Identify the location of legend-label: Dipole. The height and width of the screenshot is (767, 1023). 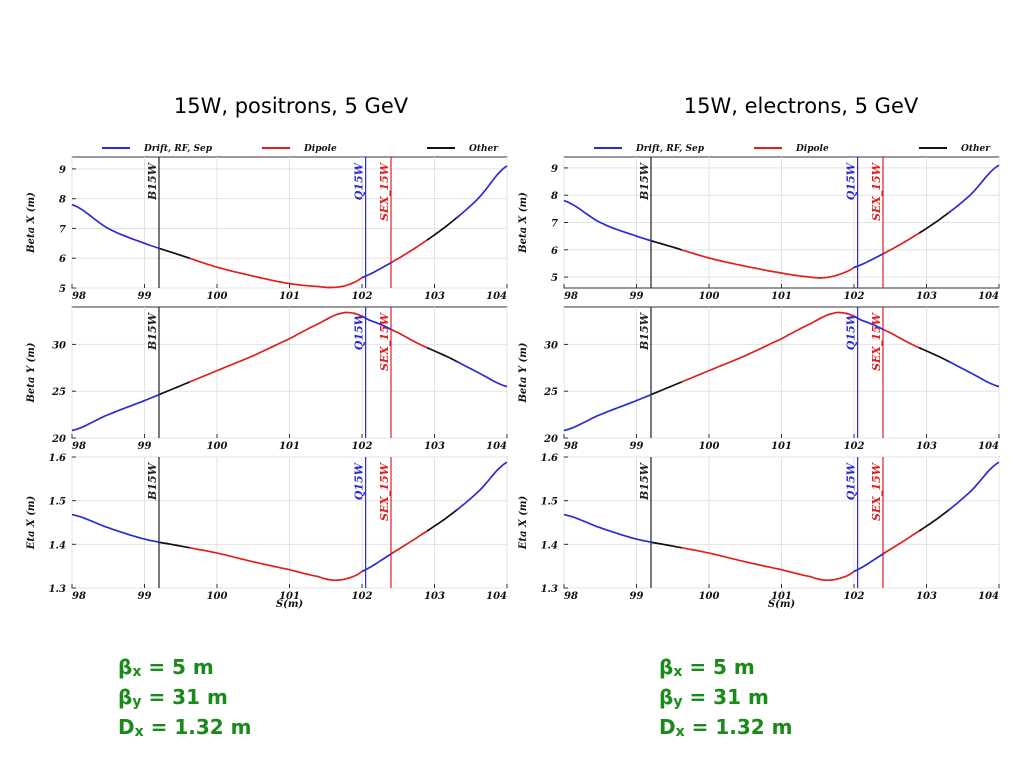
(320, 149).